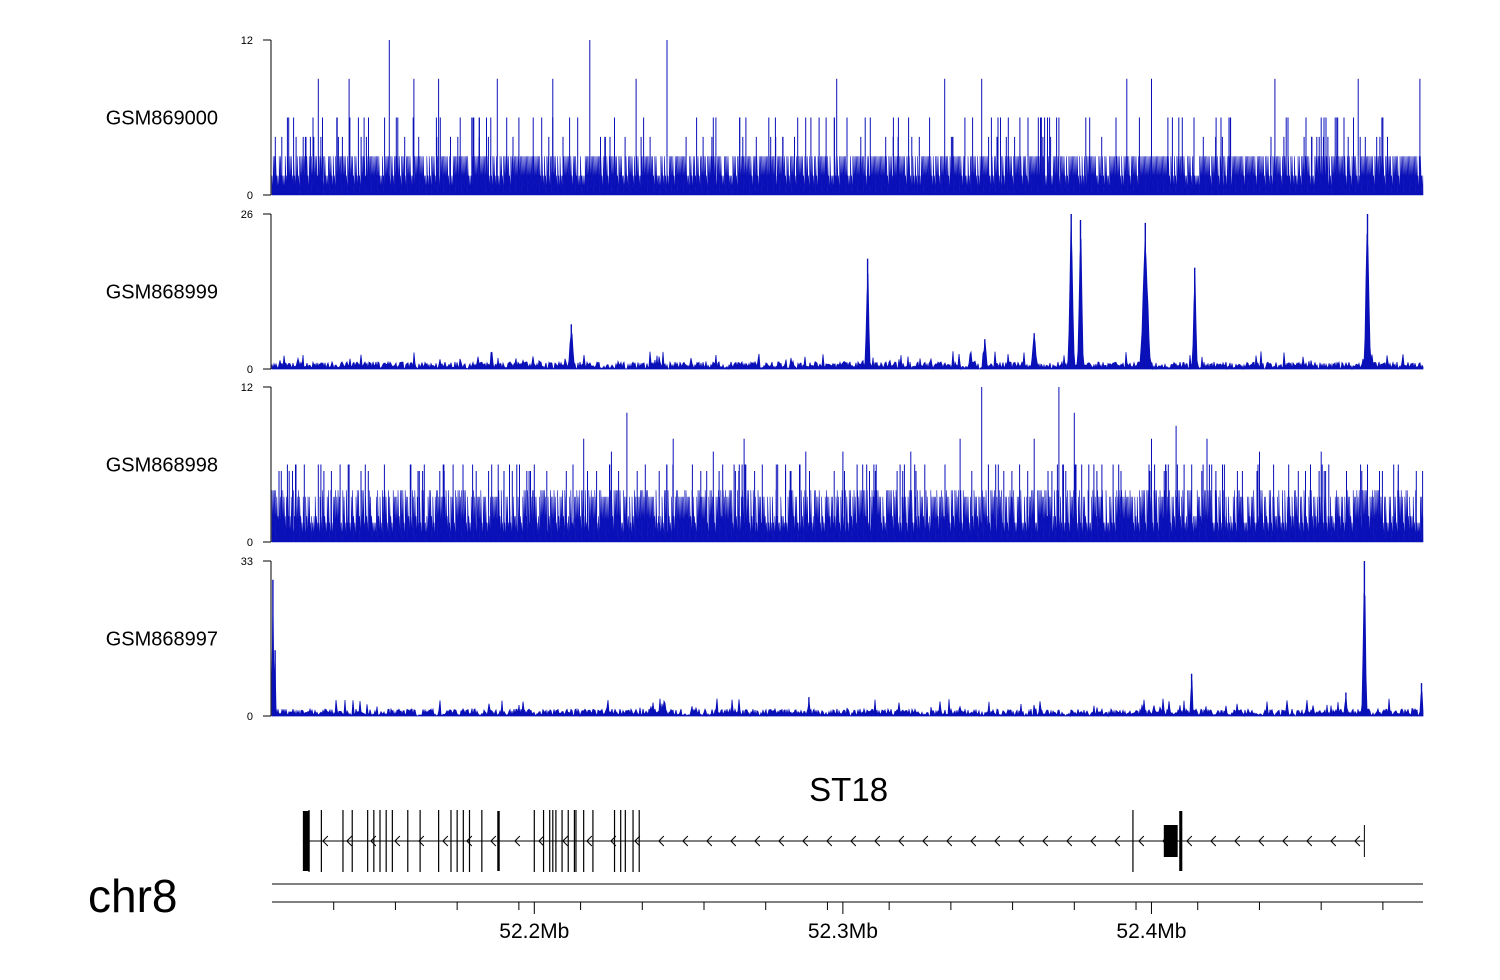  What do you see at coordinates (848, 789) in the screenshot?
I see `gene-name: ST18` at bounding box center [848, 789].